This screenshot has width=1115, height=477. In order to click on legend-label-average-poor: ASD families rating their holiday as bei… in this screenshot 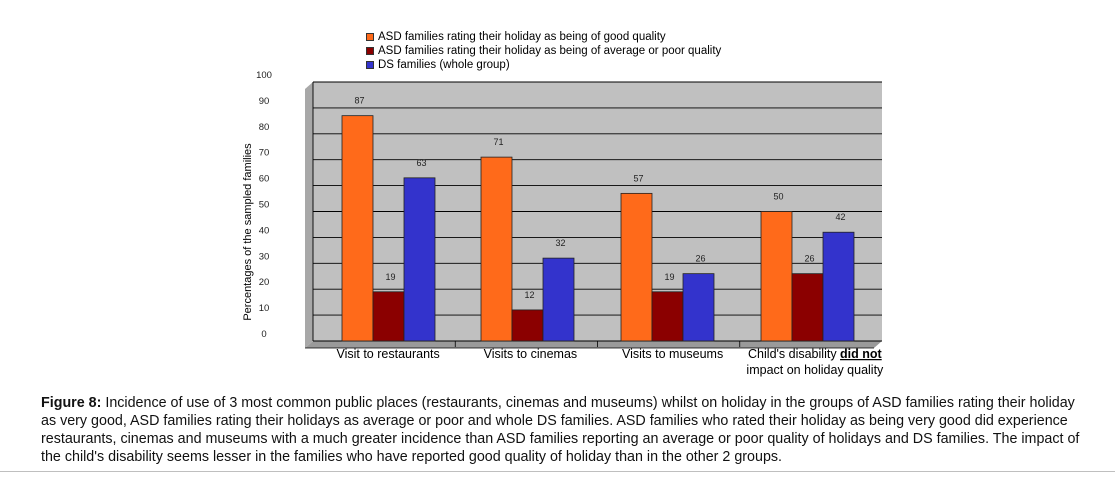, I will do `click(550, 51)`.